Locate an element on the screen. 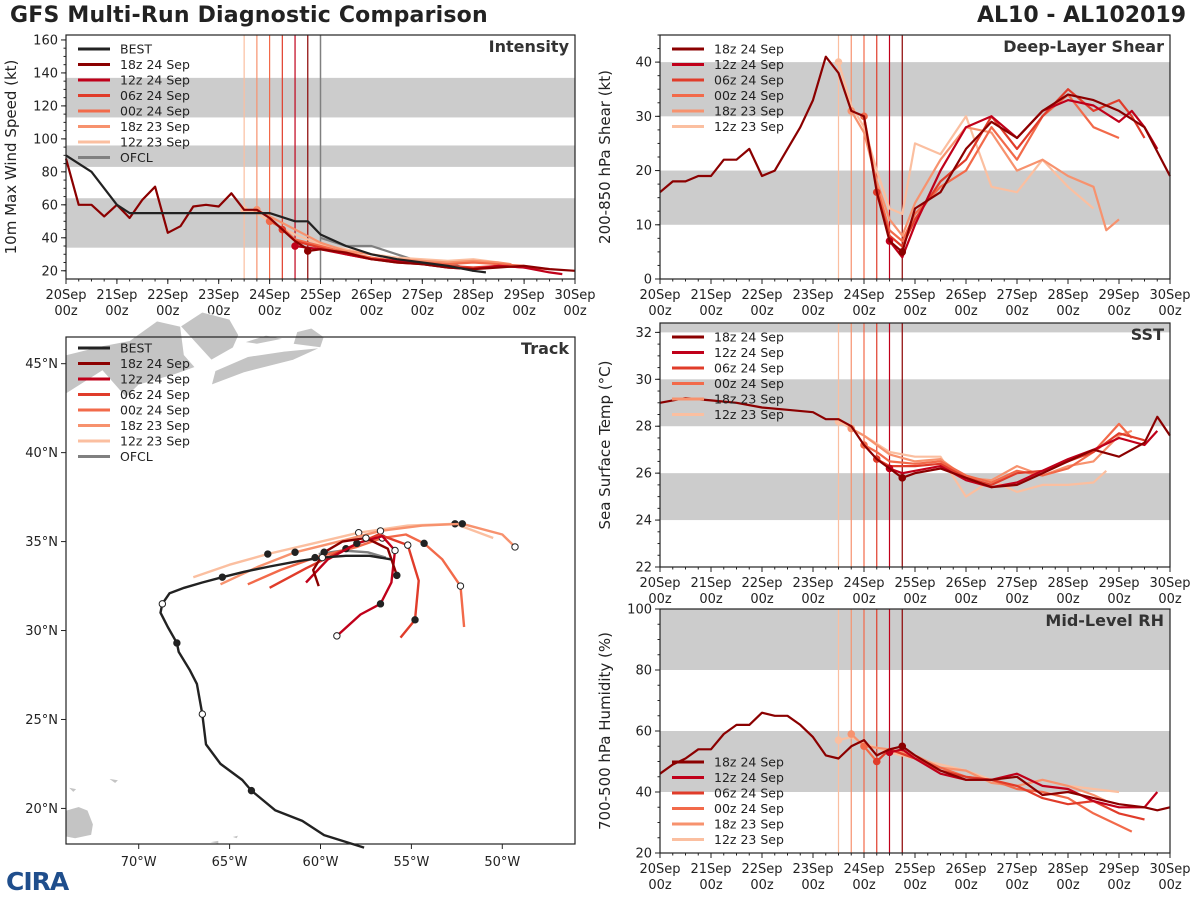 The width and height of the screenshot is (1200, 900). y-tick-label: 100 is located at coordinates (639, 610).